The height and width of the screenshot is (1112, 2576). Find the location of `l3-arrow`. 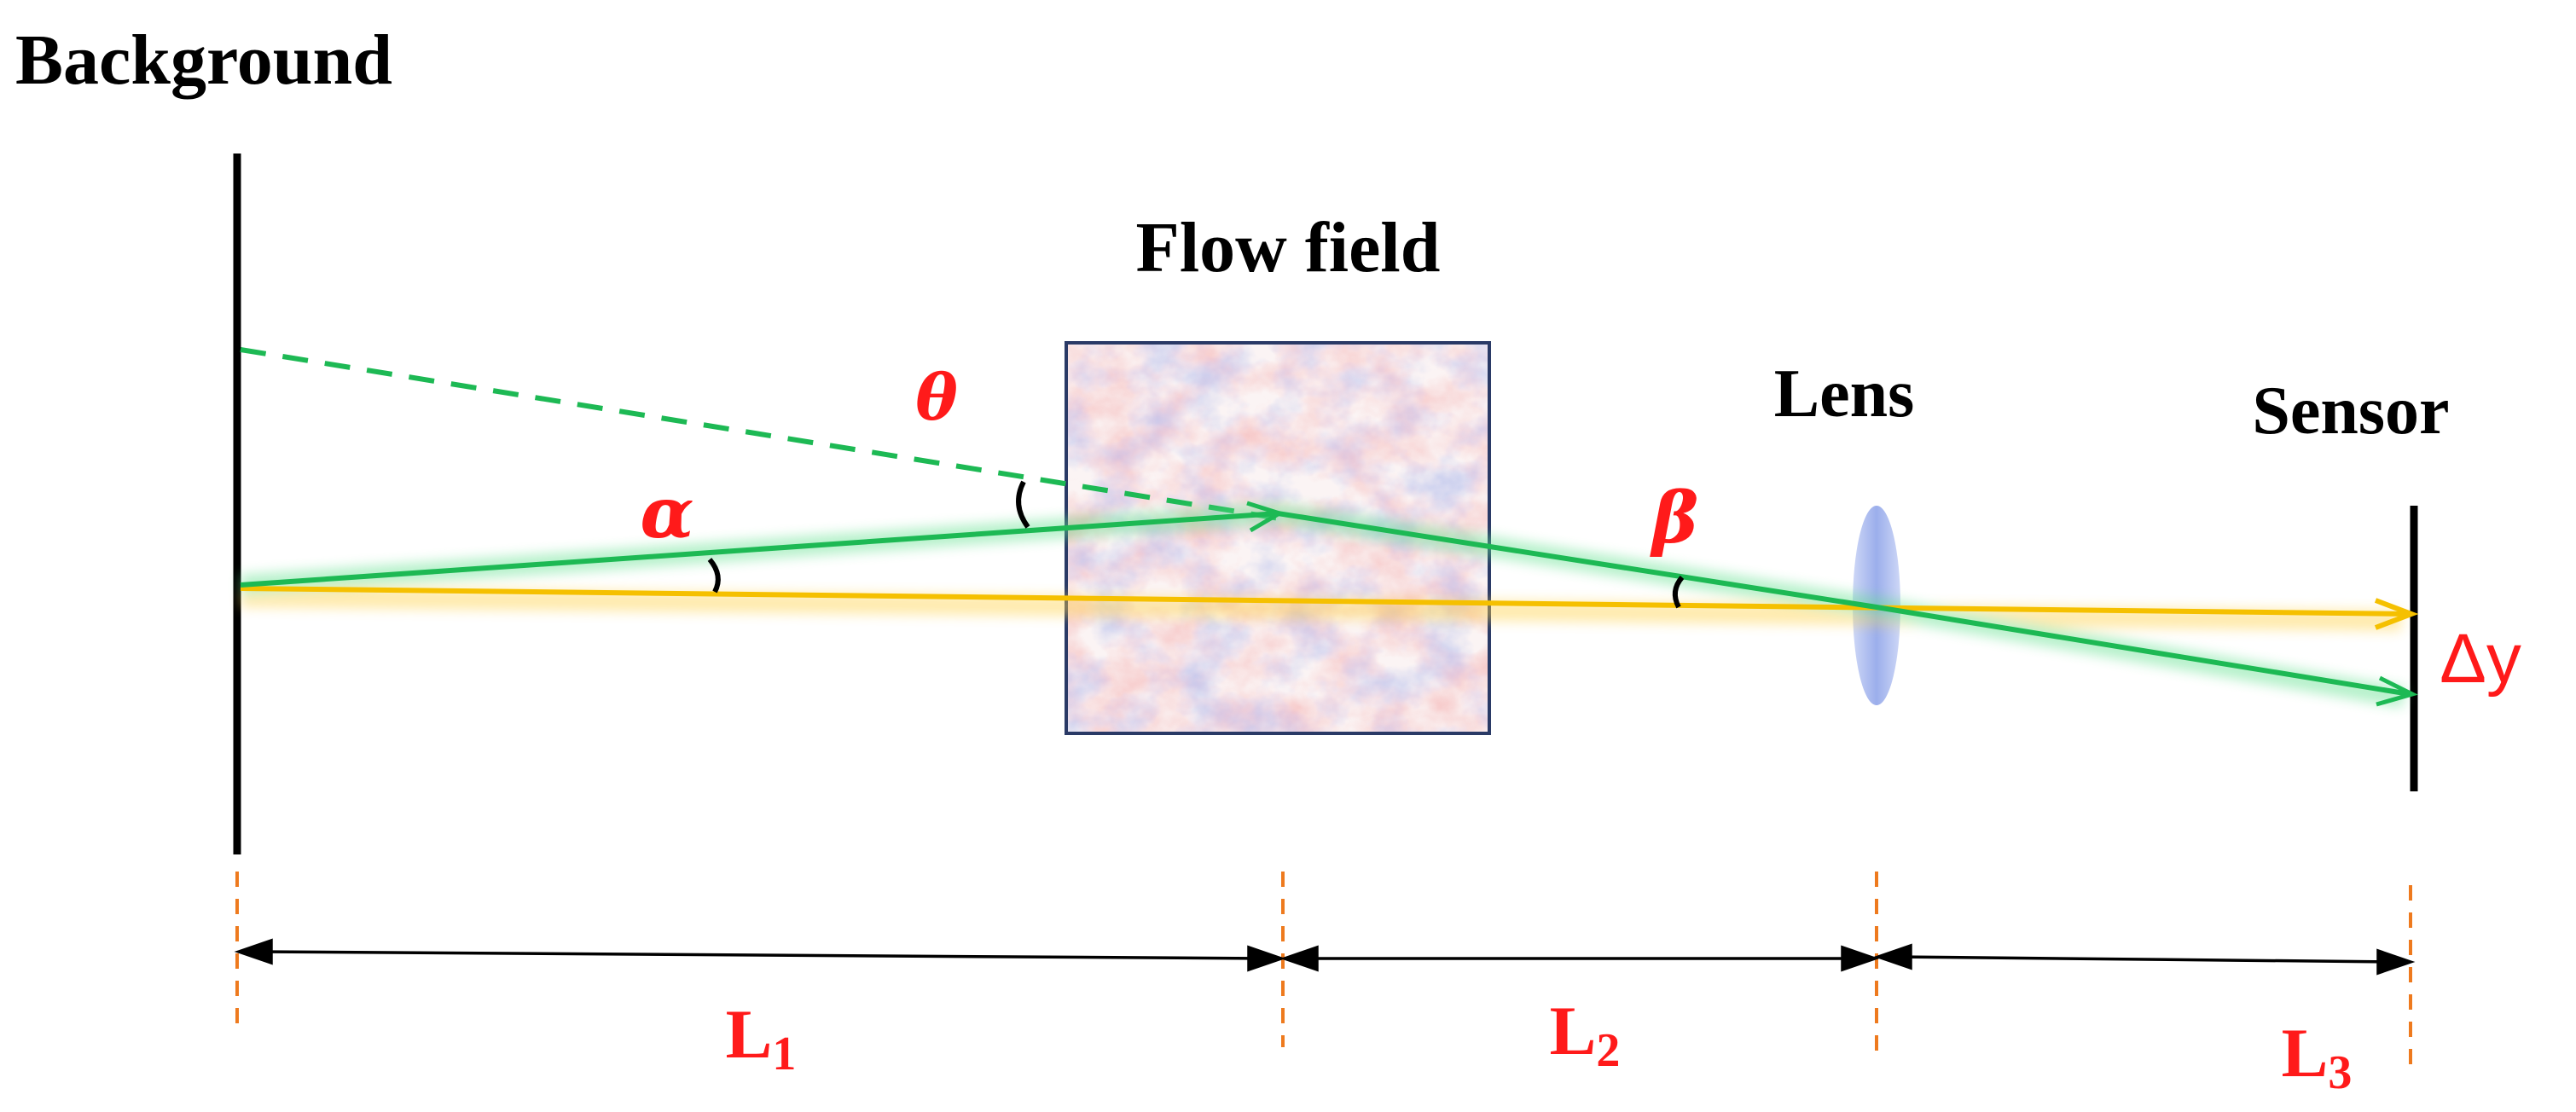

l3-arrow is located at coordinates (2144, 959).